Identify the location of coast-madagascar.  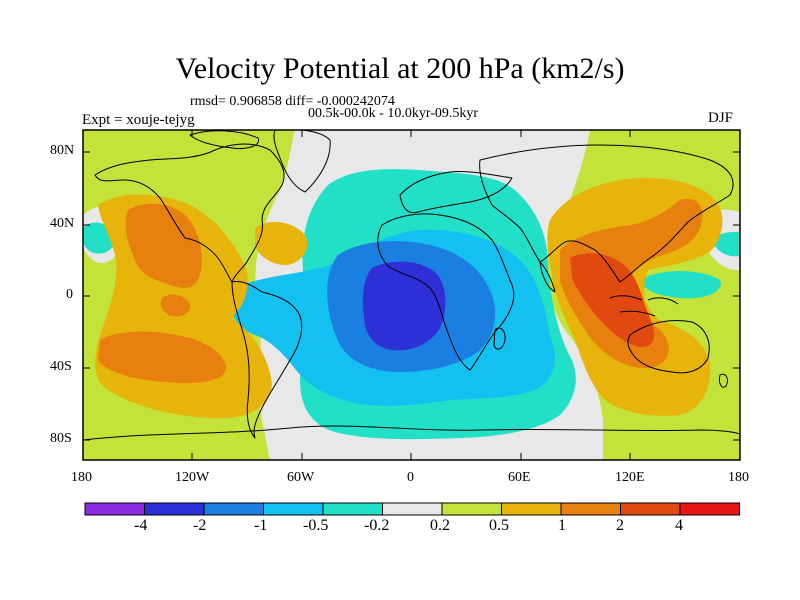
(499, 338).